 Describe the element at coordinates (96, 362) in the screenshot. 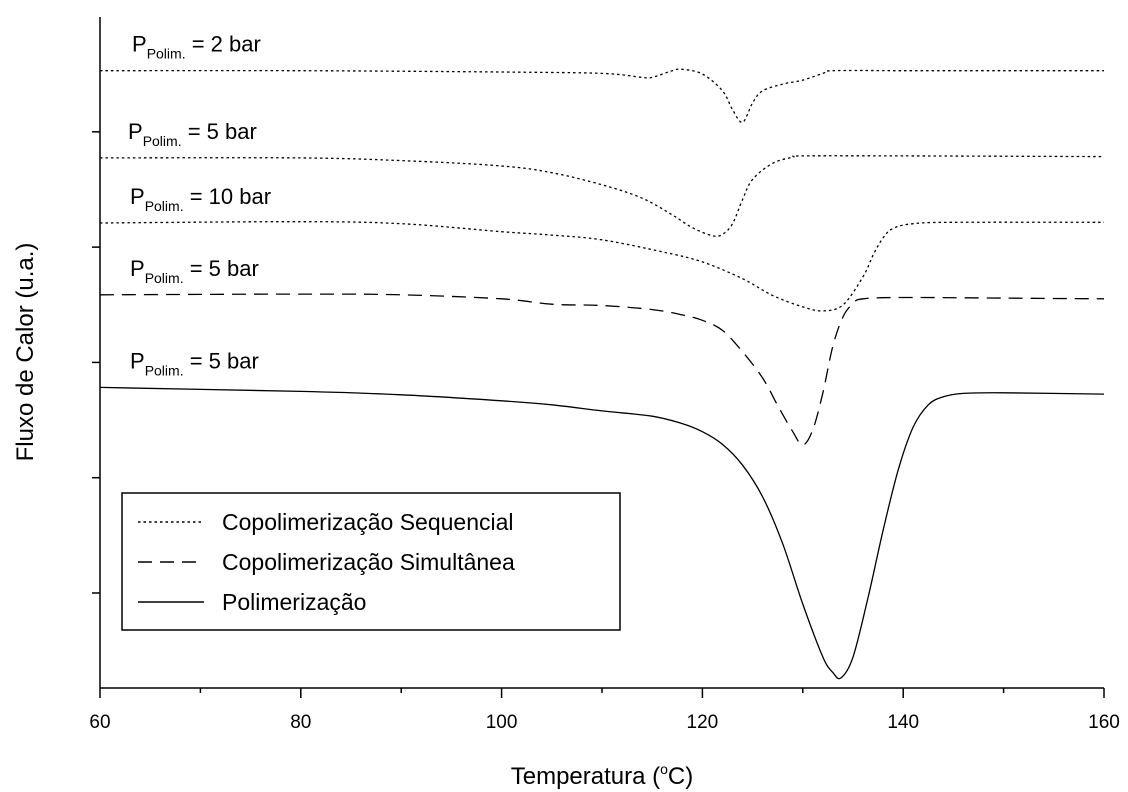

I see `y-ticks` at that location.